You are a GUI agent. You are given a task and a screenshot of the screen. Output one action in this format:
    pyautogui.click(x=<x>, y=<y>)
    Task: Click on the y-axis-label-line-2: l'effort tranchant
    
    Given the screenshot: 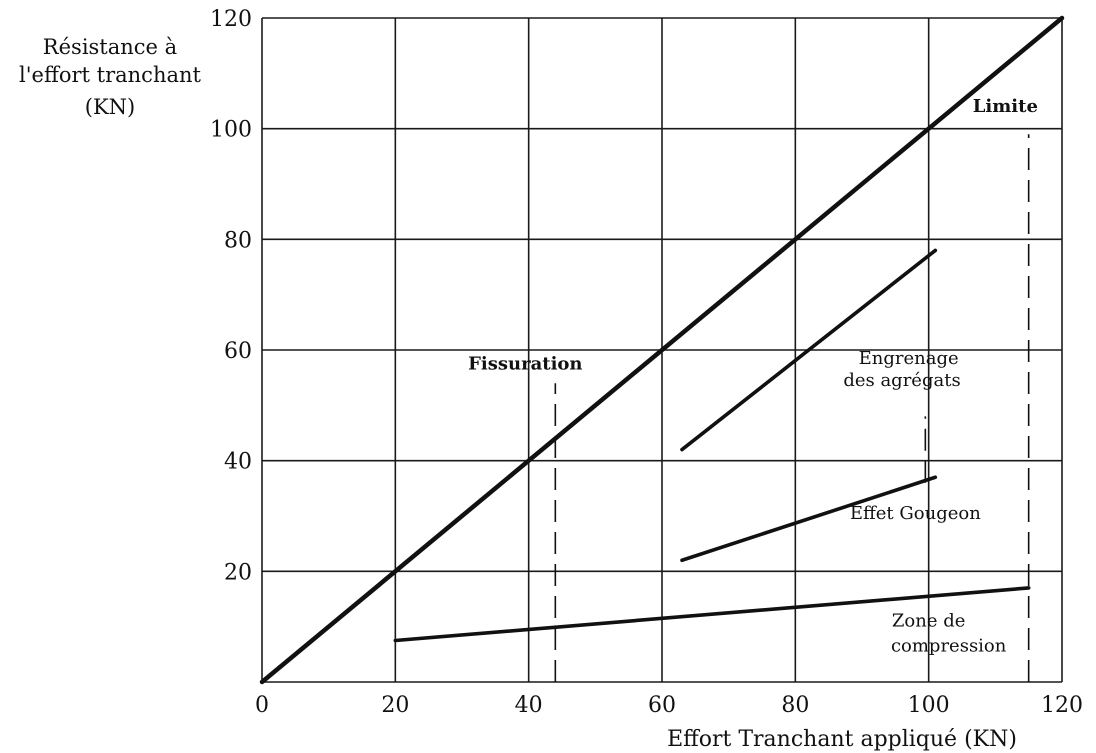 What is the action you would take?
    pyautogui.click(x=110, y=75)
    